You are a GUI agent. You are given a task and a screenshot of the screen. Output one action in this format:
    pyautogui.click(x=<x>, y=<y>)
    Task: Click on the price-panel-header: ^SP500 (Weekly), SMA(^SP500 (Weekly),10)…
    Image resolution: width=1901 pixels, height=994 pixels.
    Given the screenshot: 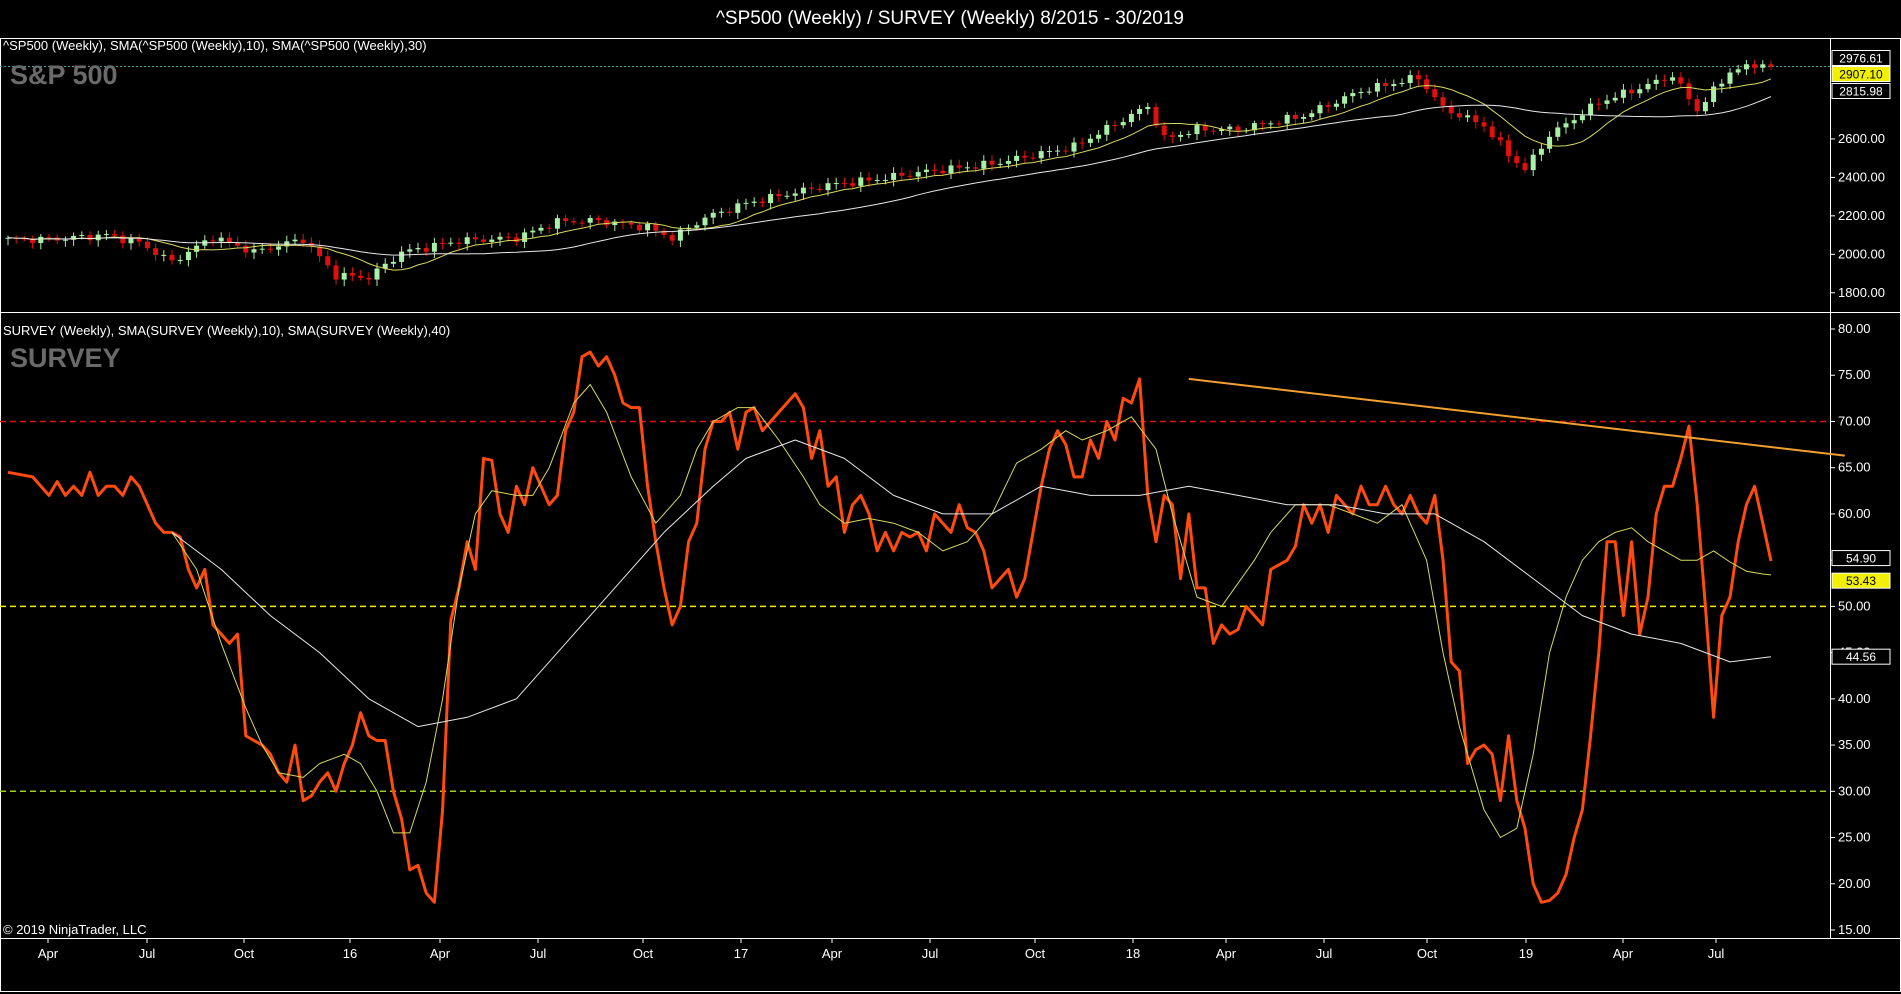 What is the action you would take?
    pyautogui.click(x=215, y=45)
    